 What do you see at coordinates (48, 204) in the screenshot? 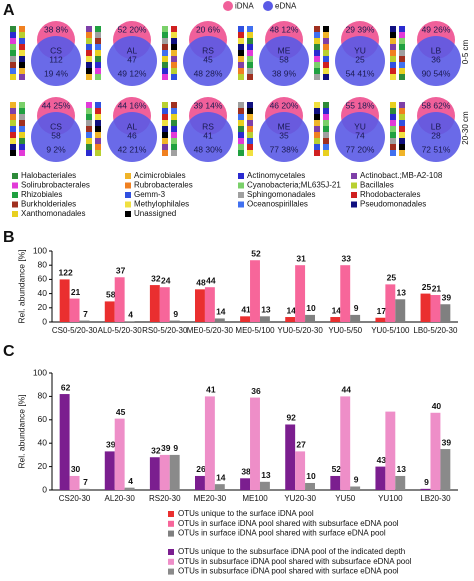
I see `taxon-label: Burkholderiales` at bounding box center [48, 204].